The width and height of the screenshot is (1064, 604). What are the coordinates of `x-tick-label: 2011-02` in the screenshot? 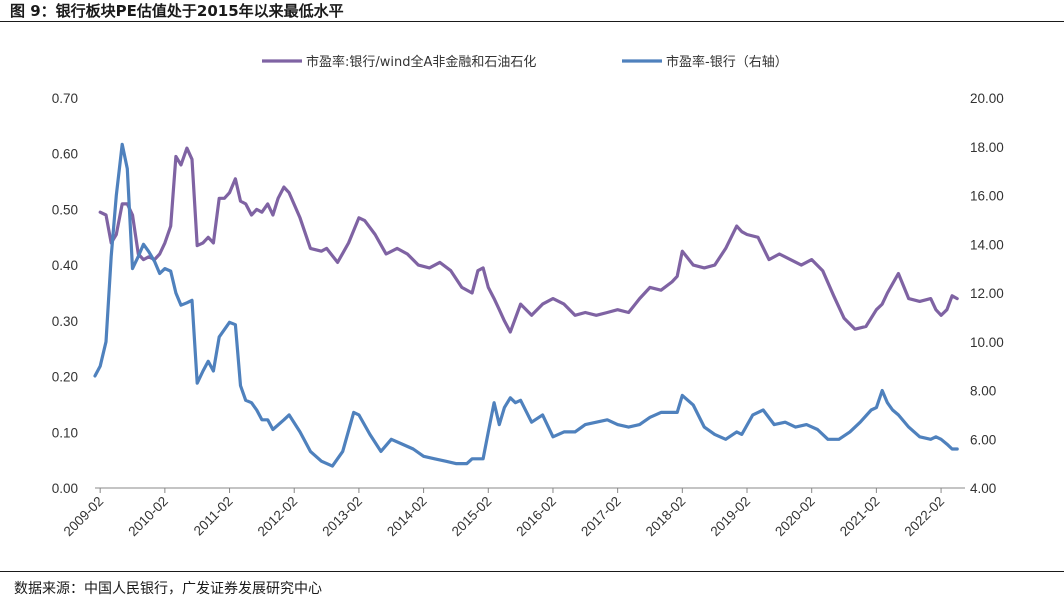 It's located at (213, 516).